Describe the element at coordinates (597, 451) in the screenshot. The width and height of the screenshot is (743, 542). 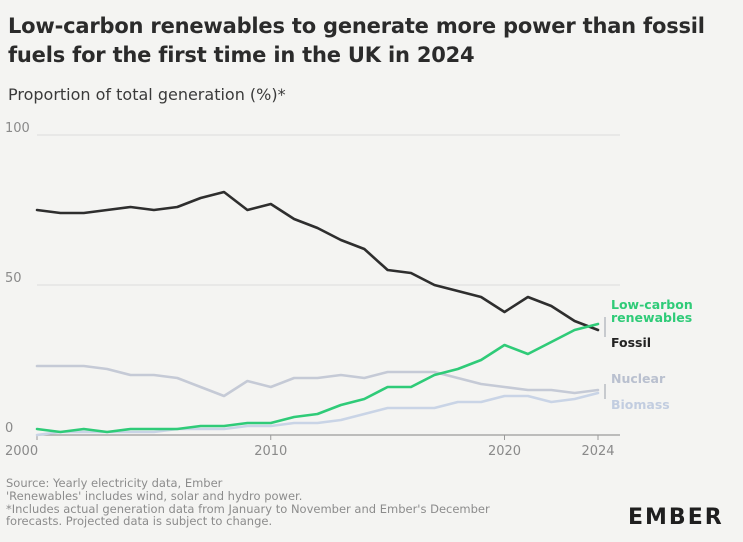
I see `x-tick-label: 2024` at that location.